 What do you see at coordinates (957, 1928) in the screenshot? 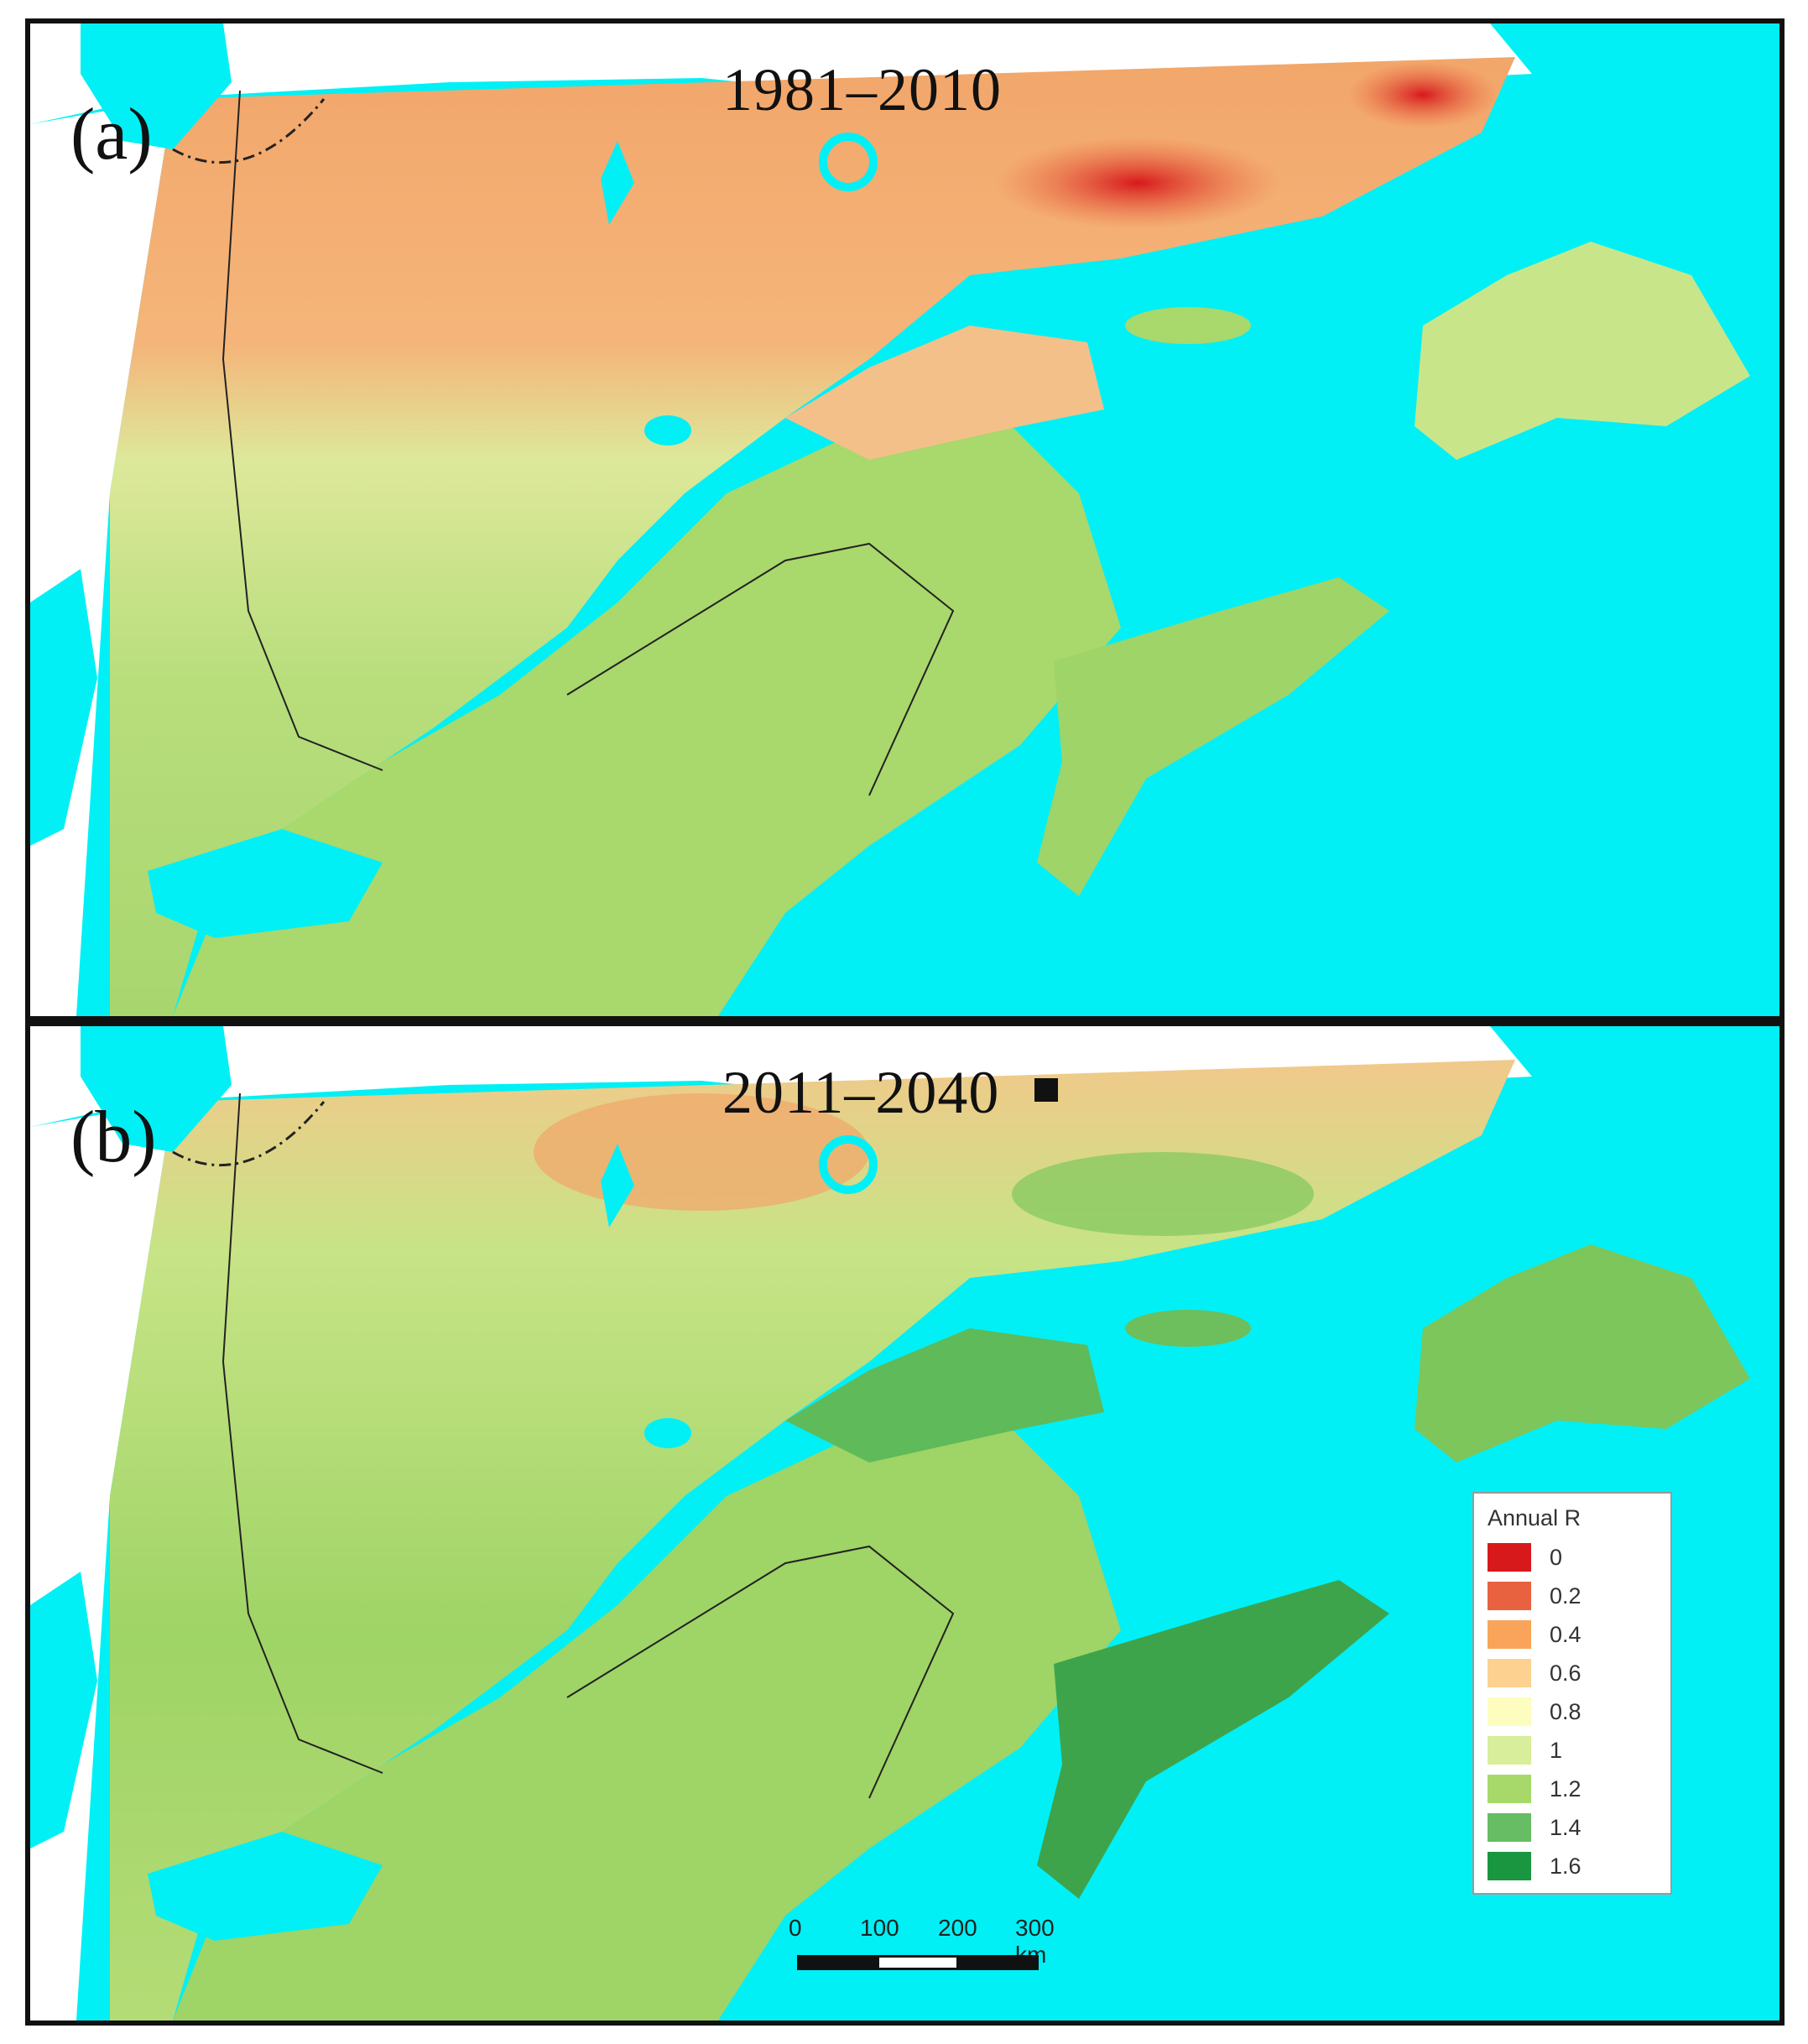
I see `scale-tick-label: 200` at bounding box center [957, 1928].